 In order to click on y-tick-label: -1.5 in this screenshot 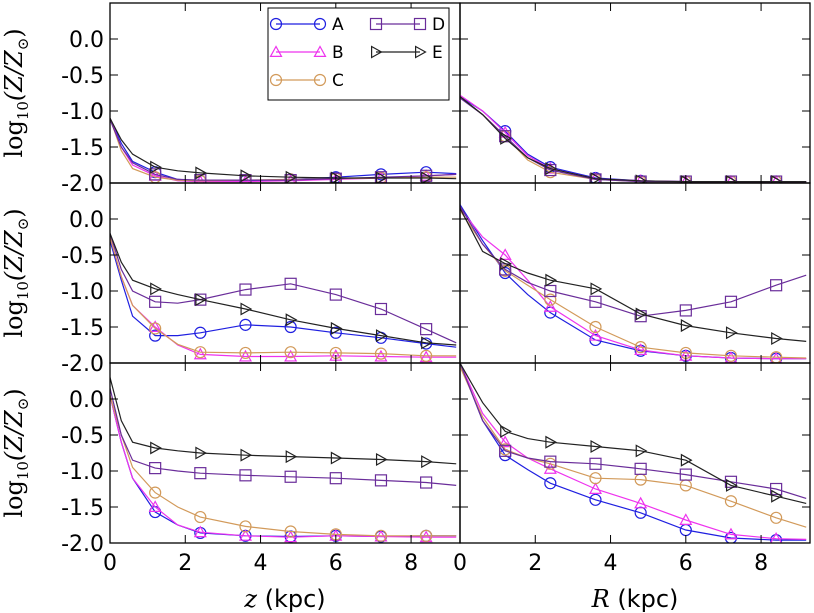, I will do `click(82, 328)`.